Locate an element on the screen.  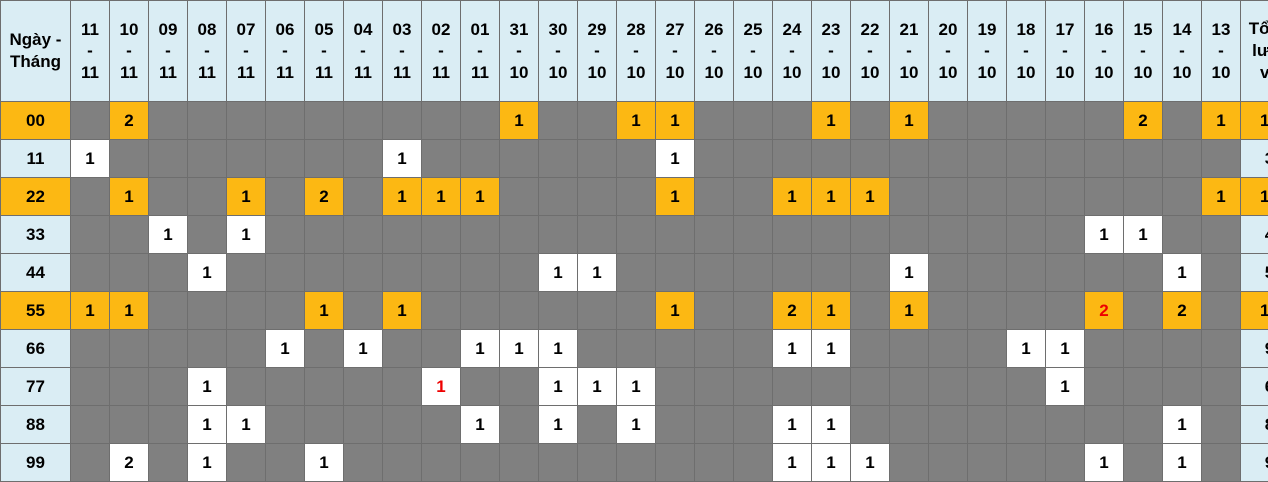
date-header-cell: 29-10 is located at coordinates (597, 51).